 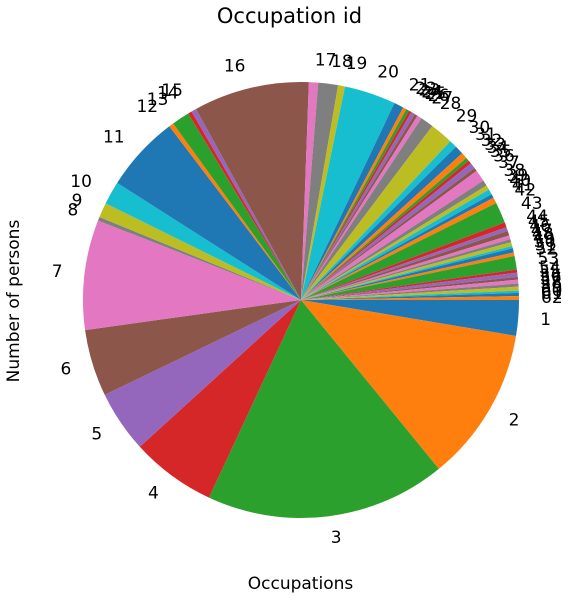 I want to click on pie-label-54: 54, so click(x=550, y=268).